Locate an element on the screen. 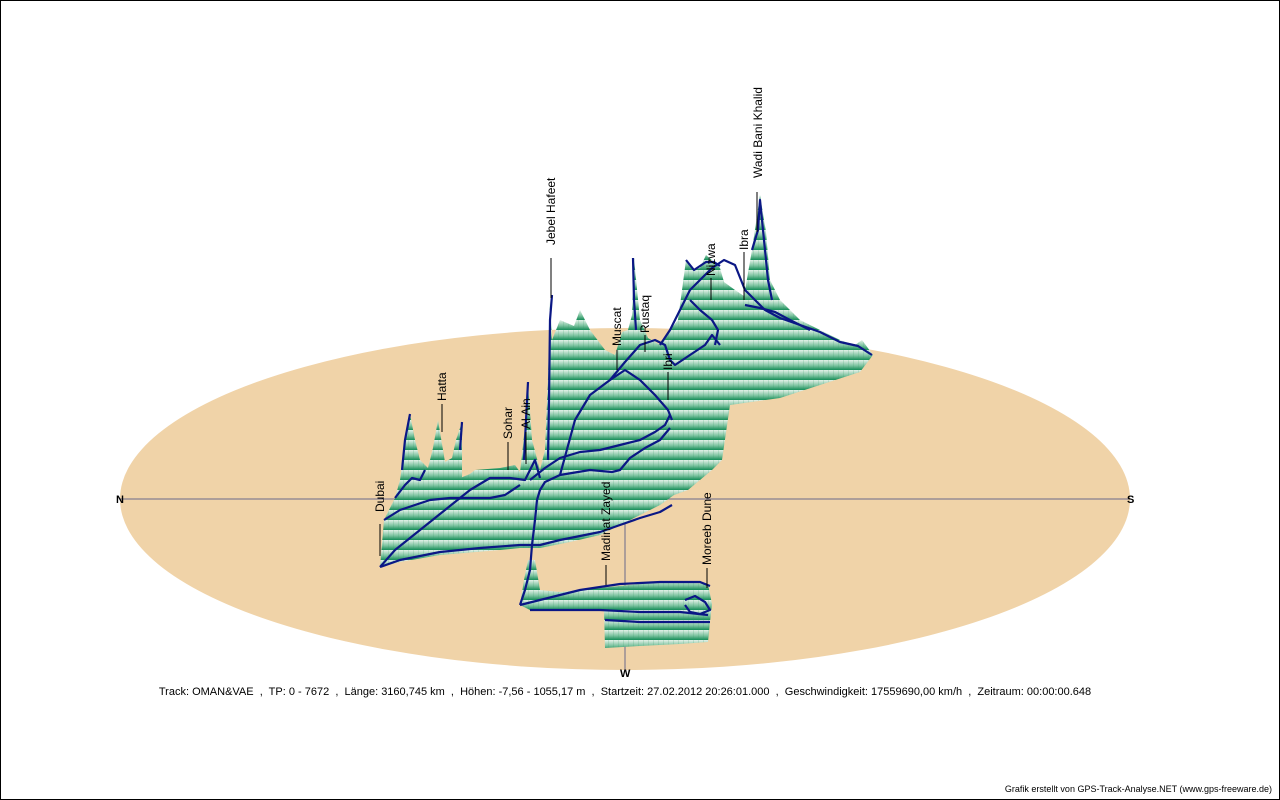 The image size is (1280, 800). place-label: Jebel Hafeet is located at coordinates (551, 211).